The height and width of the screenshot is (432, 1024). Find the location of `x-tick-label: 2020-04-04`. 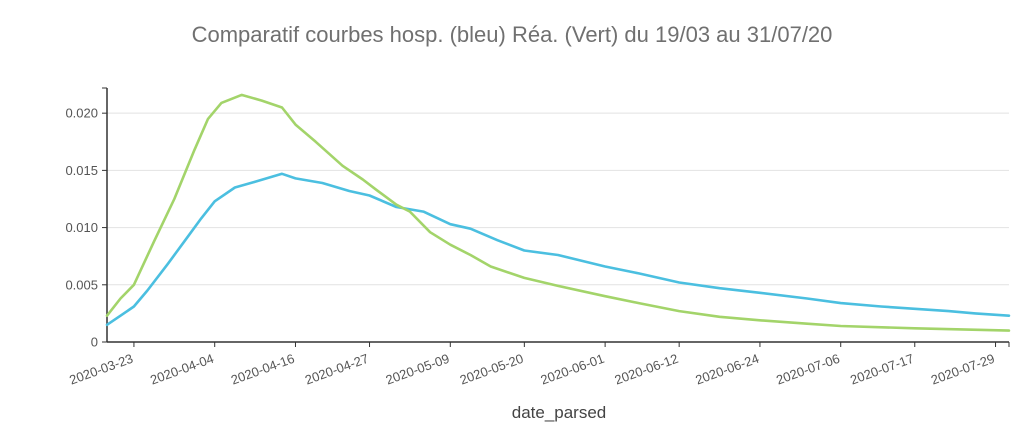

x-tick-label: 2020-04-04 is located at coordinates (182, 369).